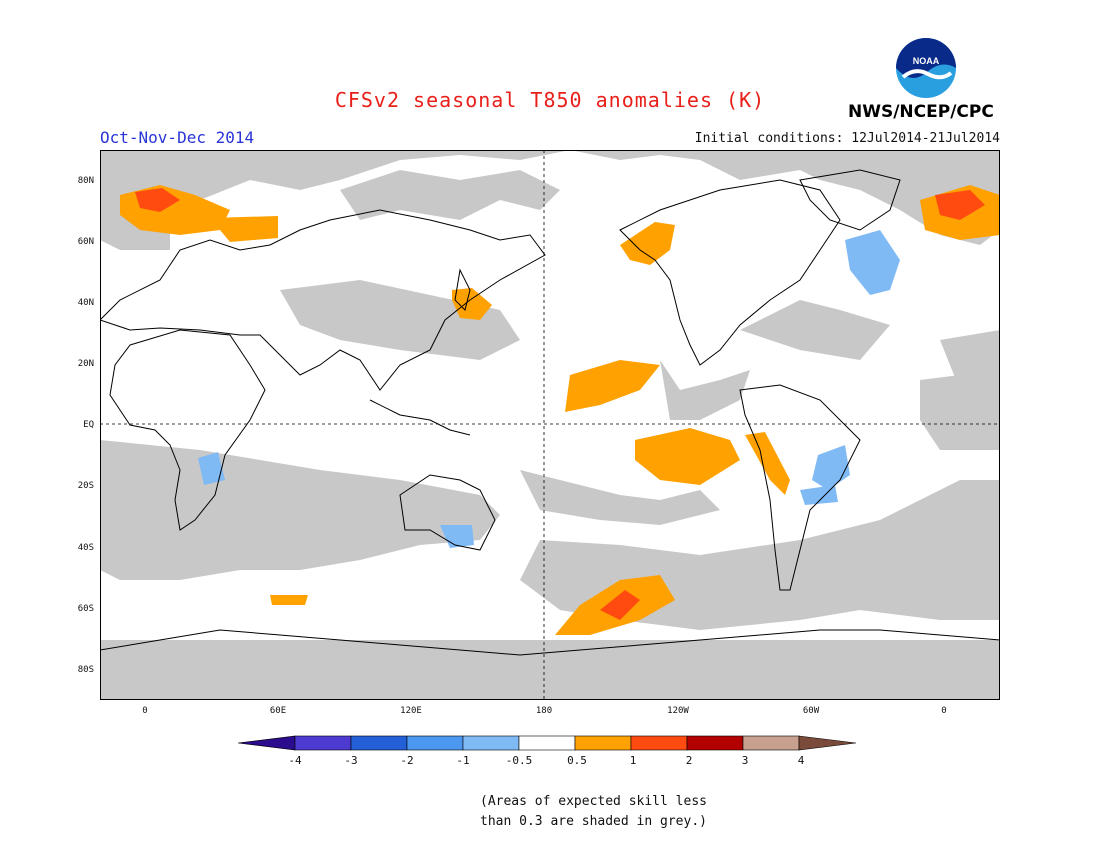  What do you see at coordinates (811, 711) in the screenshot?
I see `lon-label: 60W` at bounding box center [811, 711].